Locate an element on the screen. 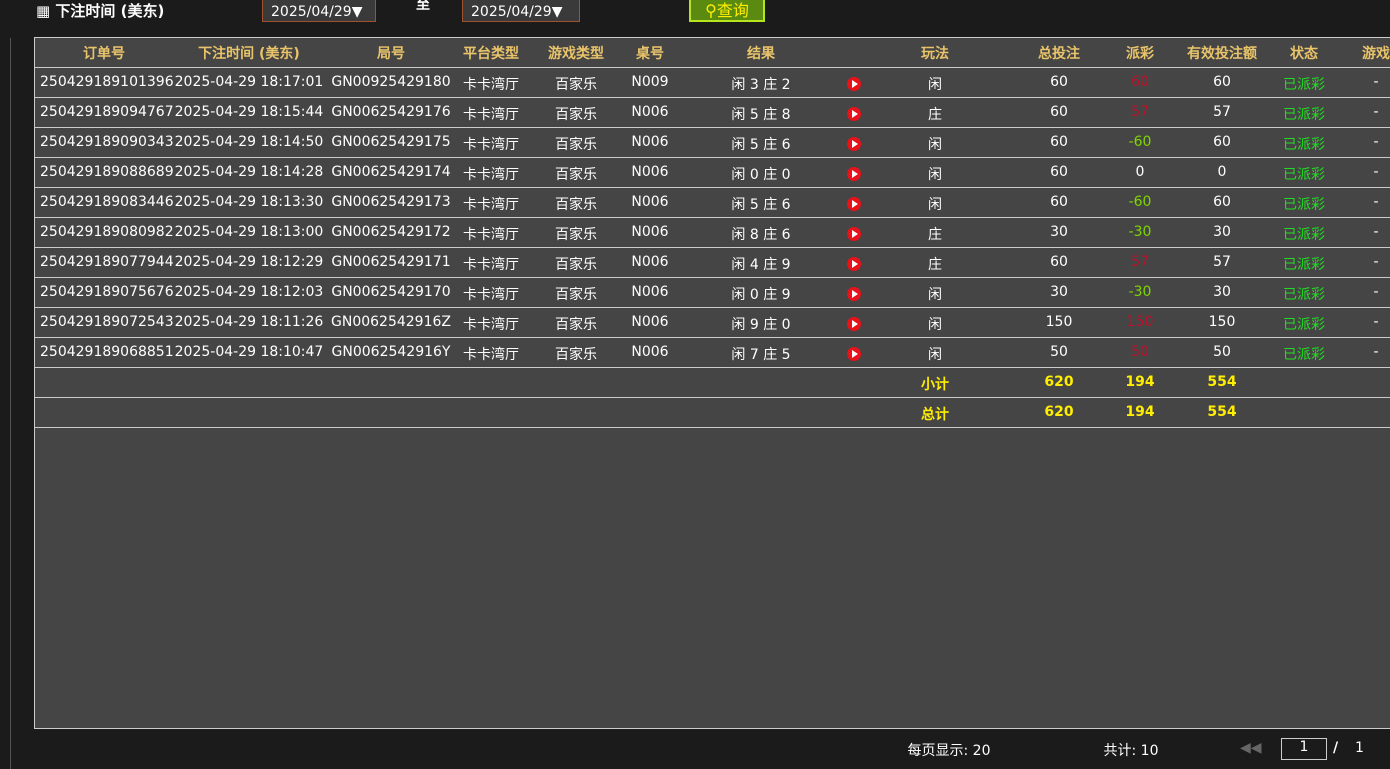  cell: 百家乐 is located at coordinates (576, 175).